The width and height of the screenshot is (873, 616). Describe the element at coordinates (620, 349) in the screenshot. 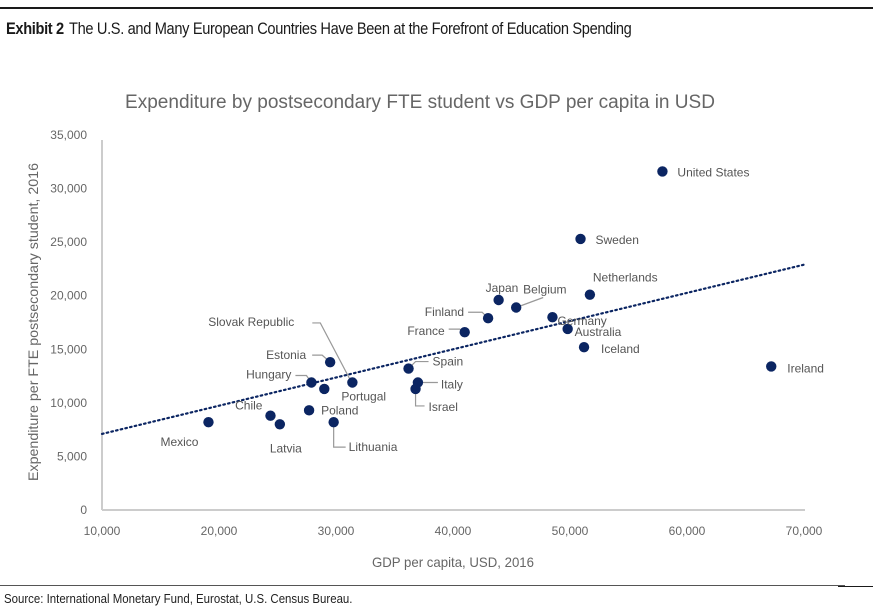

I see `point-label: Iceland` at that location.